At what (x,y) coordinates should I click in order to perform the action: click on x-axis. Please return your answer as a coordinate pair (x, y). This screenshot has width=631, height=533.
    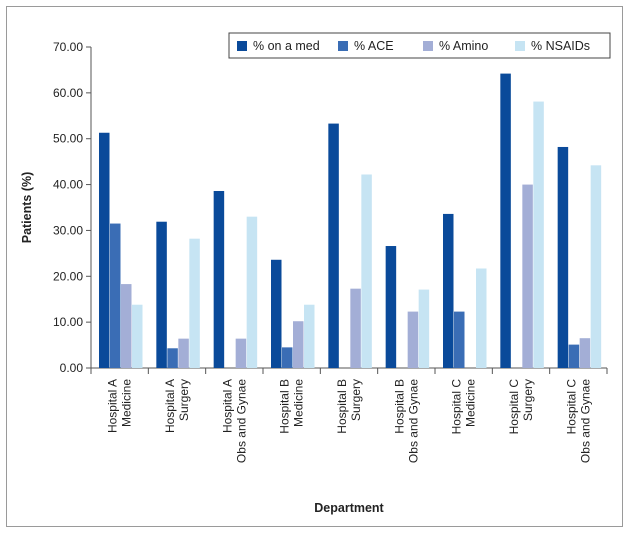
    Looking at the image, I should click on (349, 370).